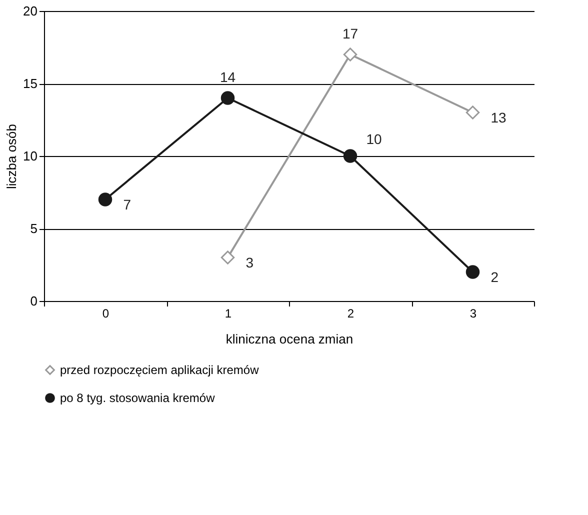 Image resolution: width=588 pixels, height=515 pixels. Describe the element at coordinates (34, 228) in the screenshot. I see `y-tick-label: 5` at that location.